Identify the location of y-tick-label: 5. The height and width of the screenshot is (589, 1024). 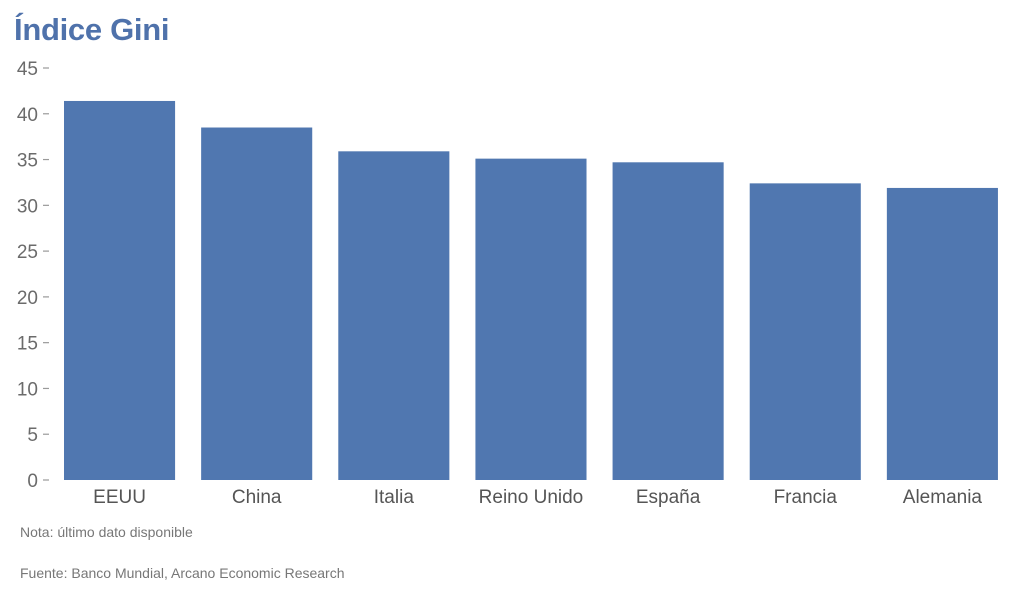
(32, 435).